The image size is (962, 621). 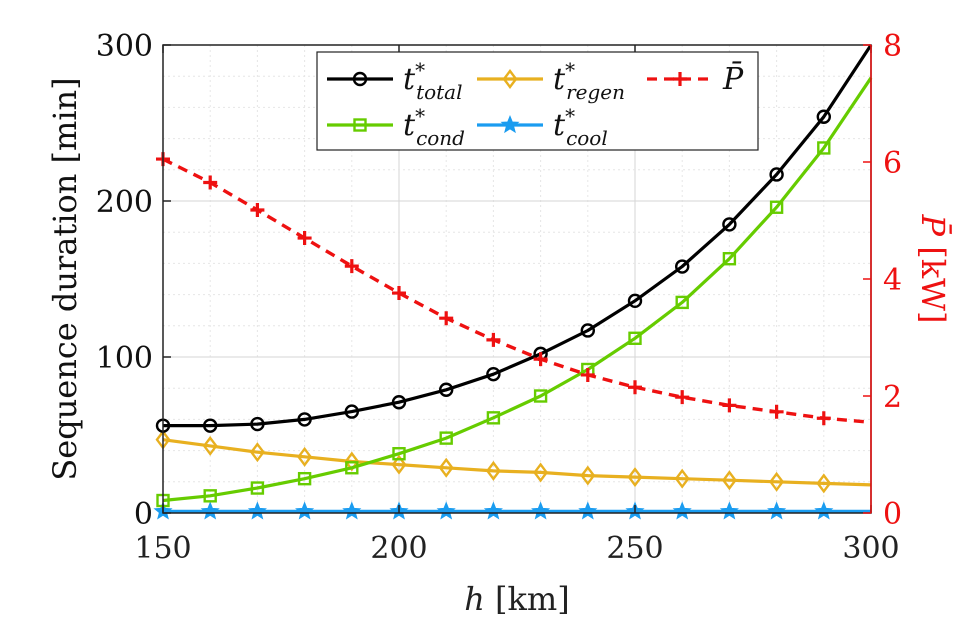 I want to click on series-cool, so click(x=512, y=510).